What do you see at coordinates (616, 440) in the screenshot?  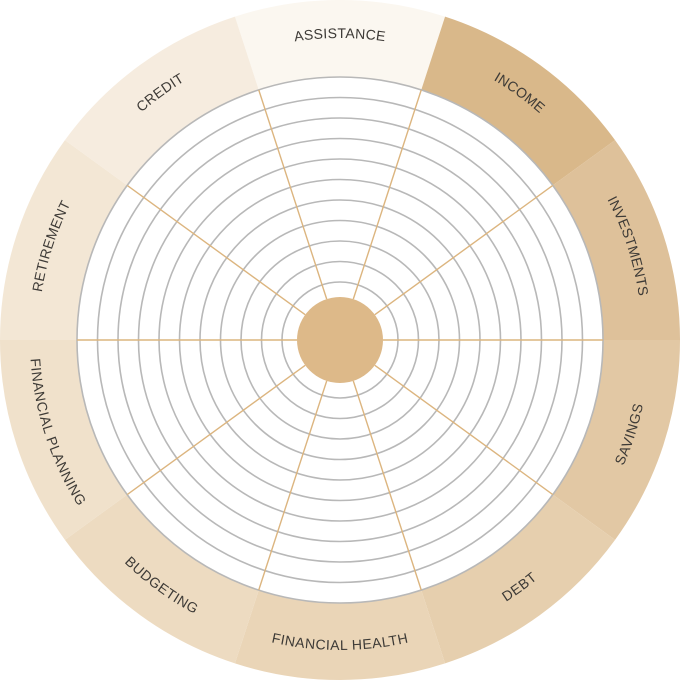 I see `segment-savings` at bounding box center [616, 440].